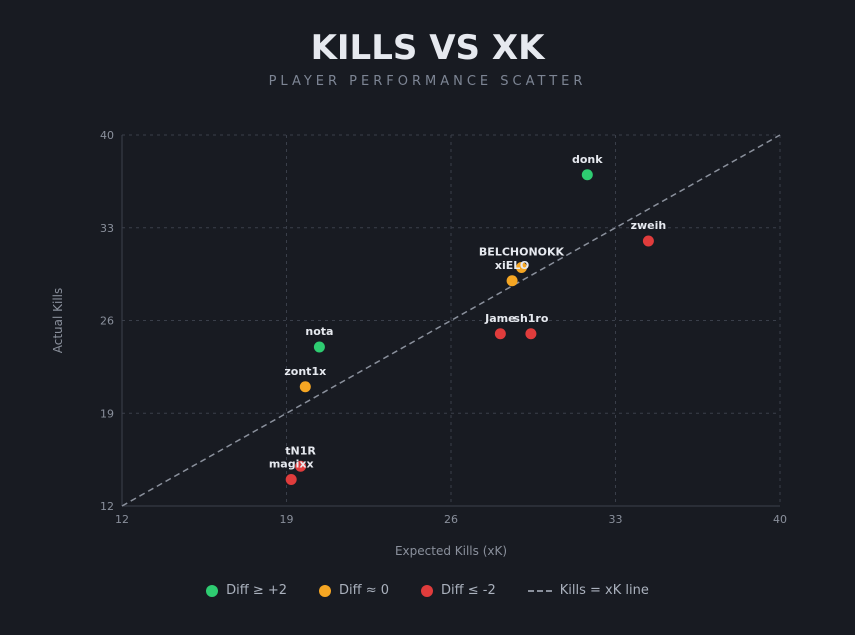 The height and width of the screenshot is (635, 855). What do you see at coordinates (780, 519) in the screenshot?
I see `x-tick-label: 40` at bounding box center [780, 519].